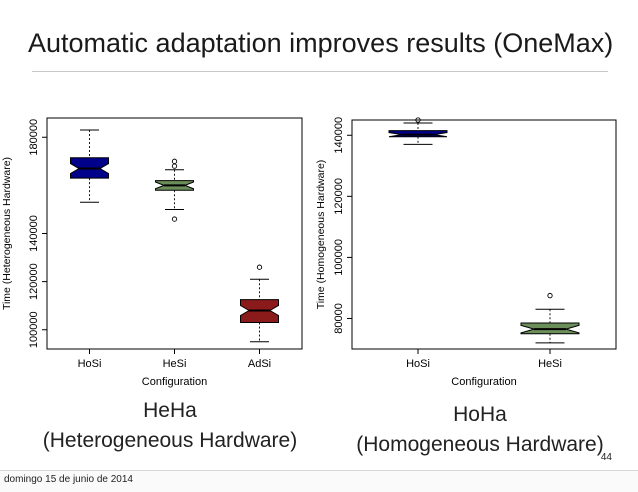 The image size is (638, 492). I want to click on caption-heha: HeHa (Heterogeneous Hardware), so click(170, 426).